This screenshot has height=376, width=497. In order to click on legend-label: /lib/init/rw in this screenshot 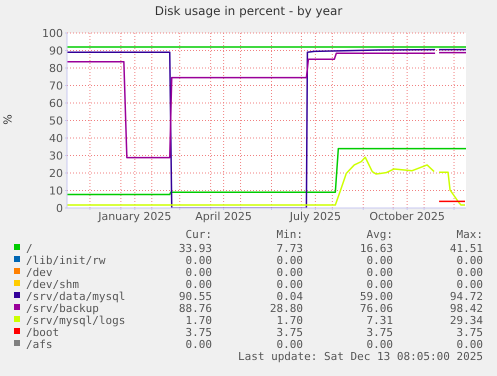, I will do `click(66, 260)`.